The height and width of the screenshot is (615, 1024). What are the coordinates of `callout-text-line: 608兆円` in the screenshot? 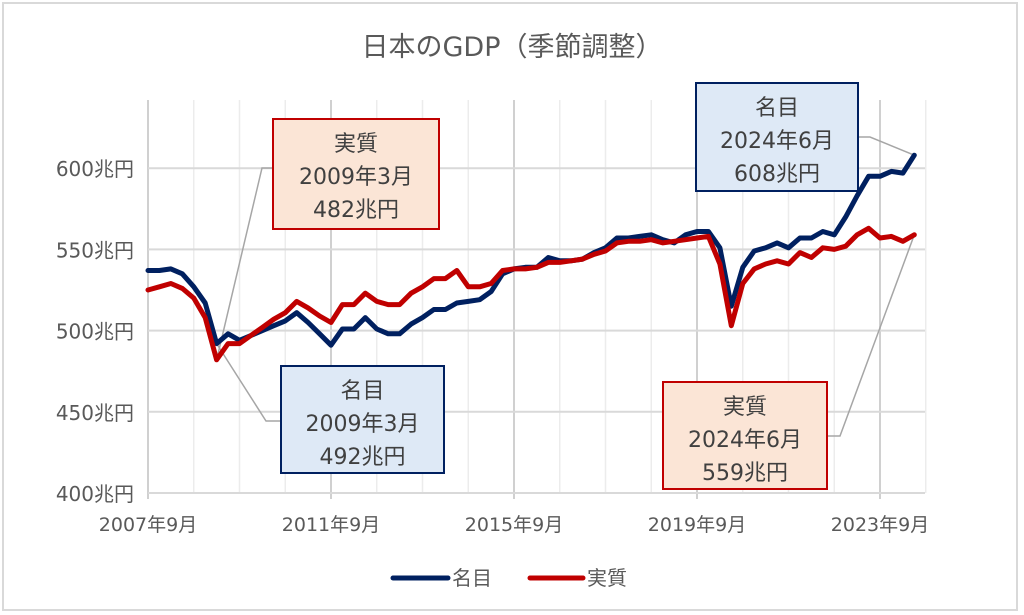 It's located at (777, 174).